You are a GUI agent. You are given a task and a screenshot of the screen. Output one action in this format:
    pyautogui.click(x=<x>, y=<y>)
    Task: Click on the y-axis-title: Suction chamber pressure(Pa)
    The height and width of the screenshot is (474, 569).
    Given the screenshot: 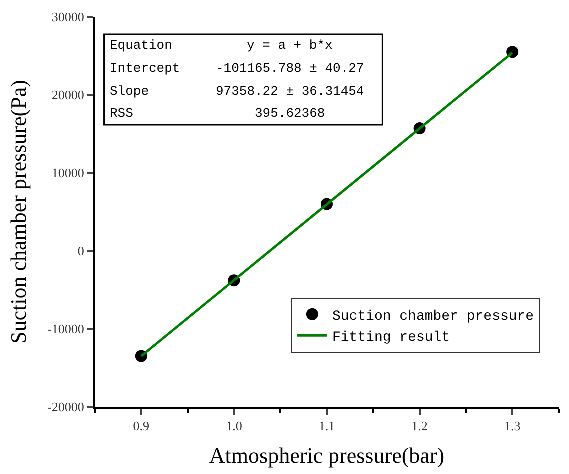 What is the action you would take?
    pyautogui.click(x=18, y=212)
    